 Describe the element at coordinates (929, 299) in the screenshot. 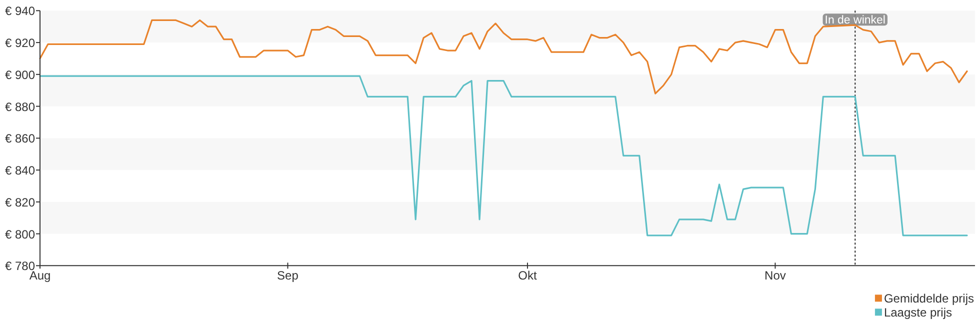

I see `legend-label: Gemiddelde prijs` at that location.